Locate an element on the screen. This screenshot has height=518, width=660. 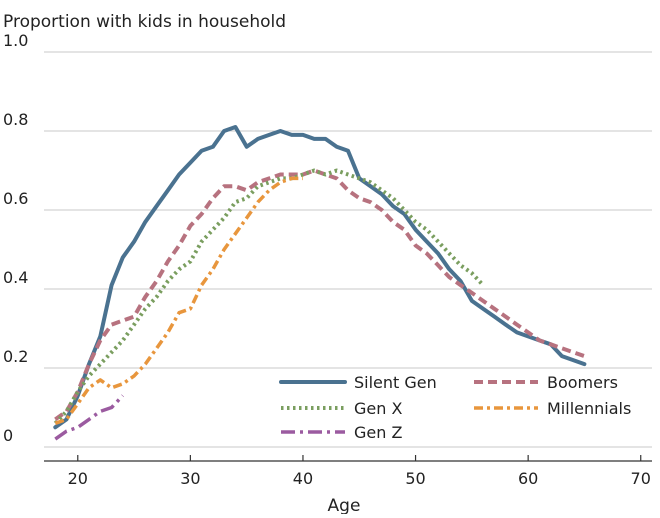
legend-label: Boomers is located at coordinates (582, 382).